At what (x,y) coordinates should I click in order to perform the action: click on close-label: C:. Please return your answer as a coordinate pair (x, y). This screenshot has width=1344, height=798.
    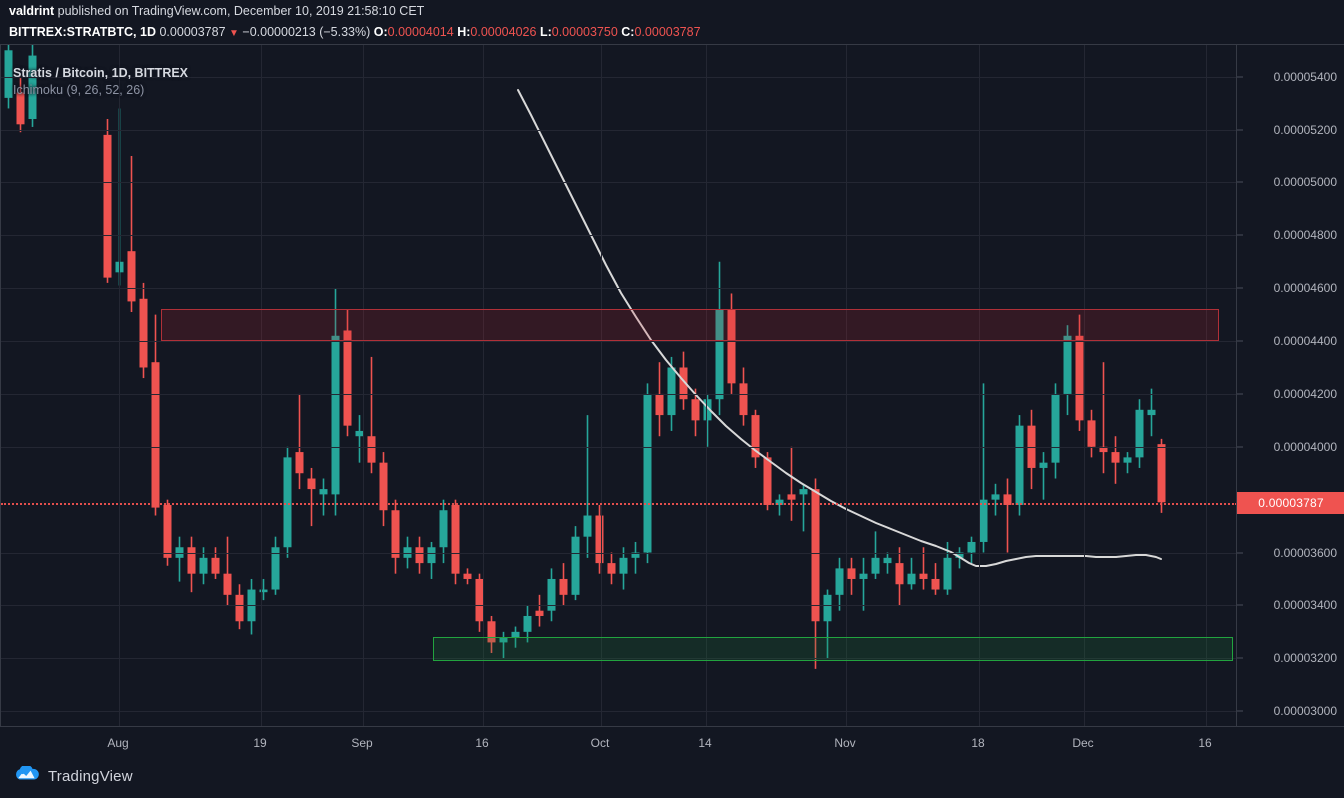
    Looking at the image, I should click on (628, 32).